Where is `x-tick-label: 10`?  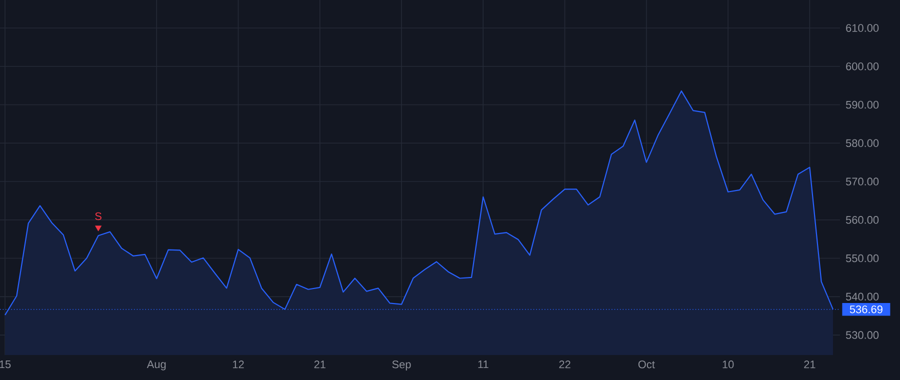 x-tick-label: 10 is located at coordinates (728, 364).